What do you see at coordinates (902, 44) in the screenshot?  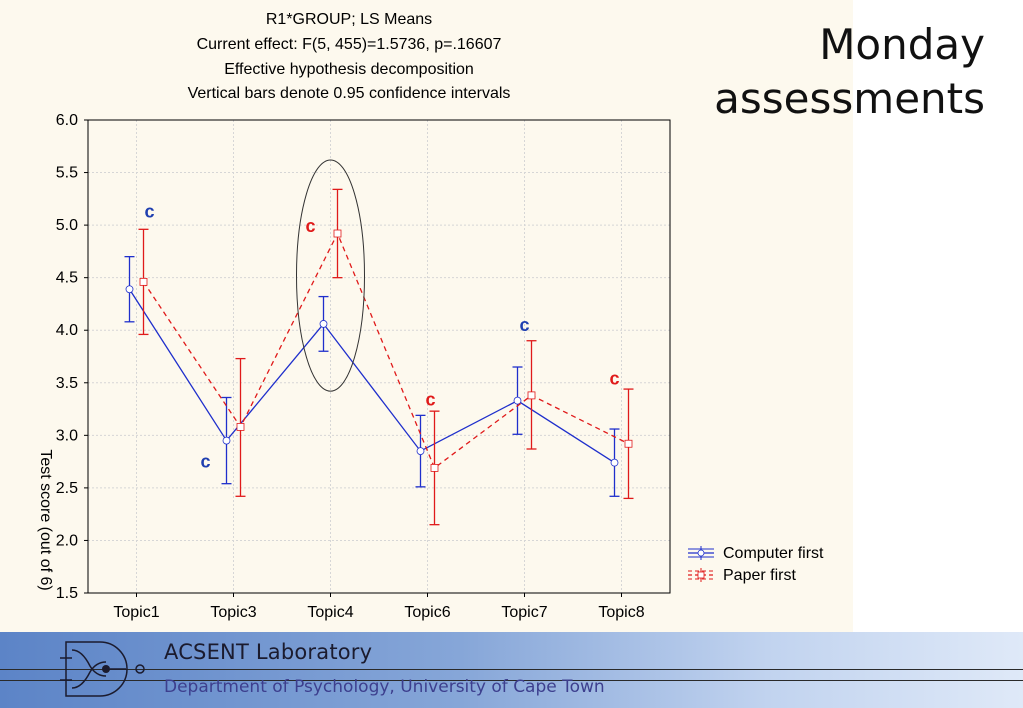 I see `slide-title-line-1: Monday` at bounding box center [902, 44].